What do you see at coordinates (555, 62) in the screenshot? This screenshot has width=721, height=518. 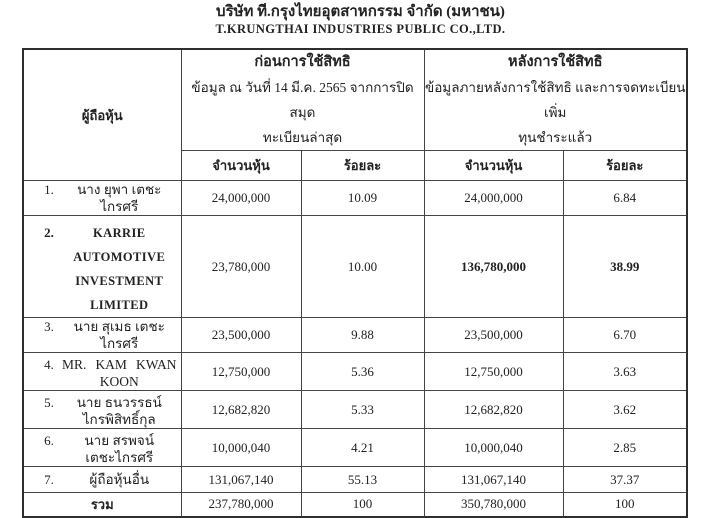 I see `after-exercise-title: หลังการใช้สิทธิ` at bounding box center [555, 62].